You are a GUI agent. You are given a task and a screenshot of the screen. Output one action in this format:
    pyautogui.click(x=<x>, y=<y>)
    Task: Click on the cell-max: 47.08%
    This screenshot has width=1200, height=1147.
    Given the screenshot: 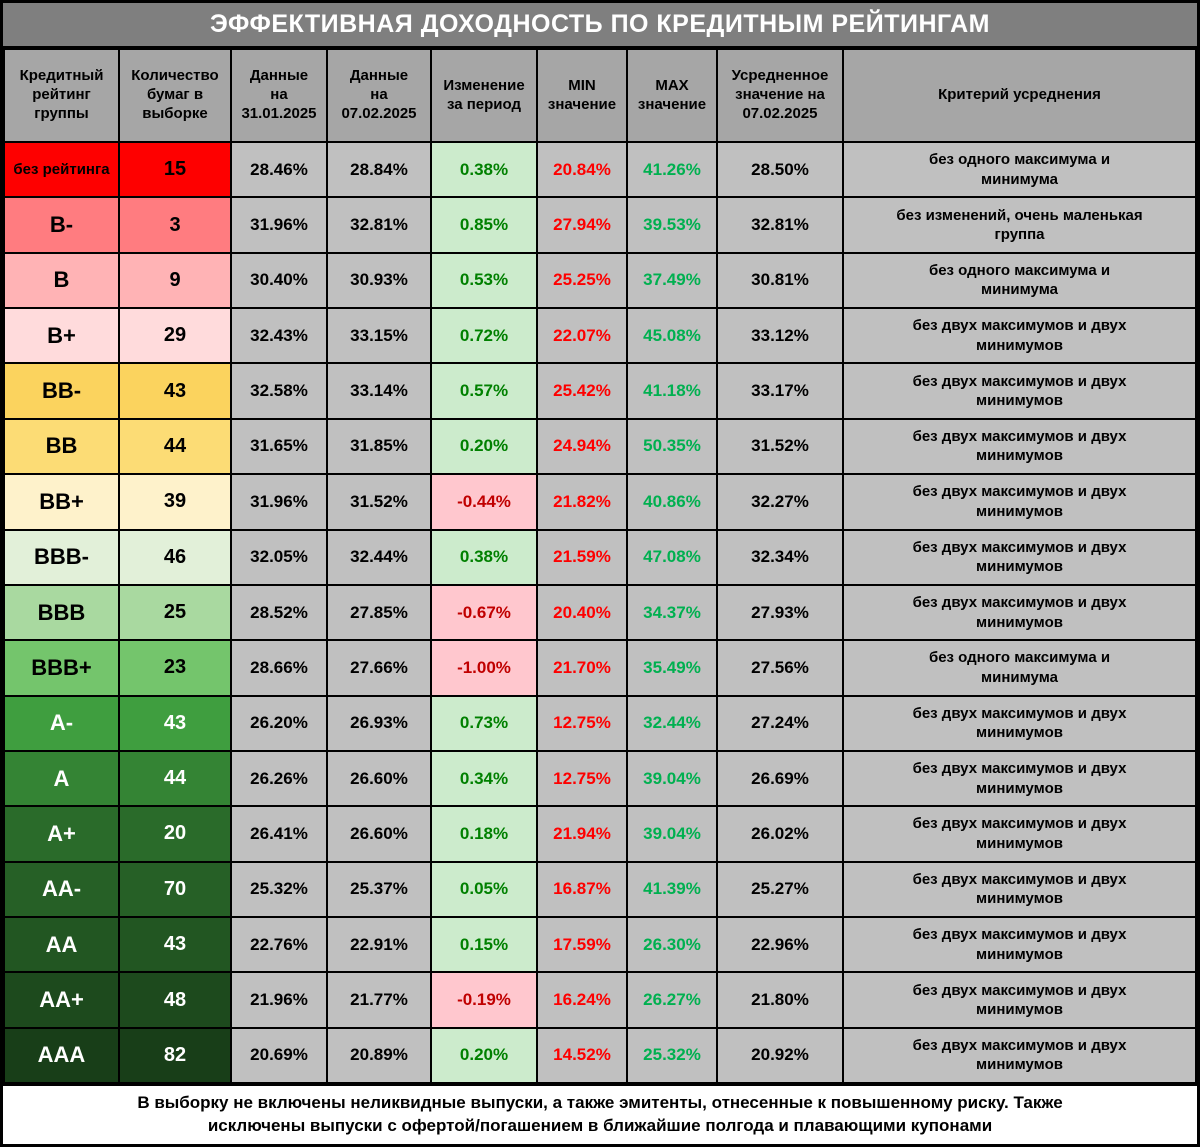 What is the action you would take?
    pyautogui.click(x=672, y=557)
    